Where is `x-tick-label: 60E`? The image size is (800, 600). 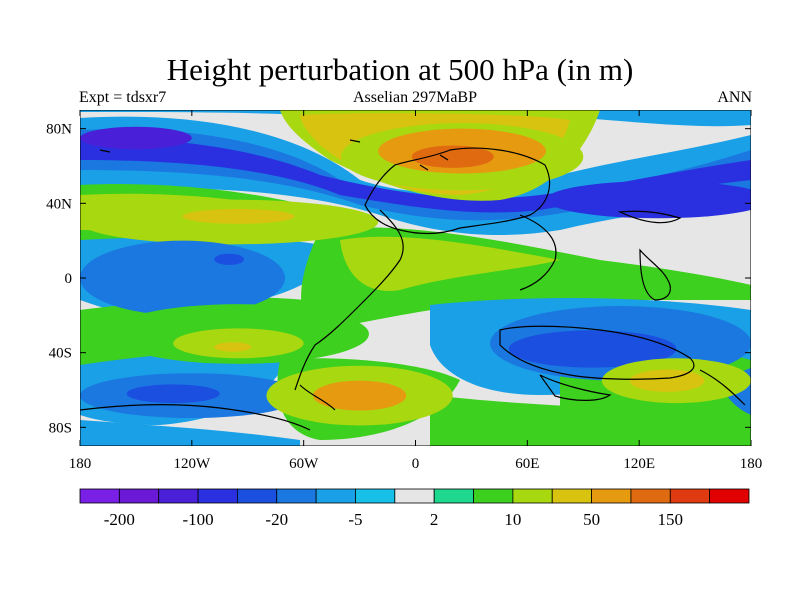 x-tick-label: 60E is located at coordinates (527, 464).